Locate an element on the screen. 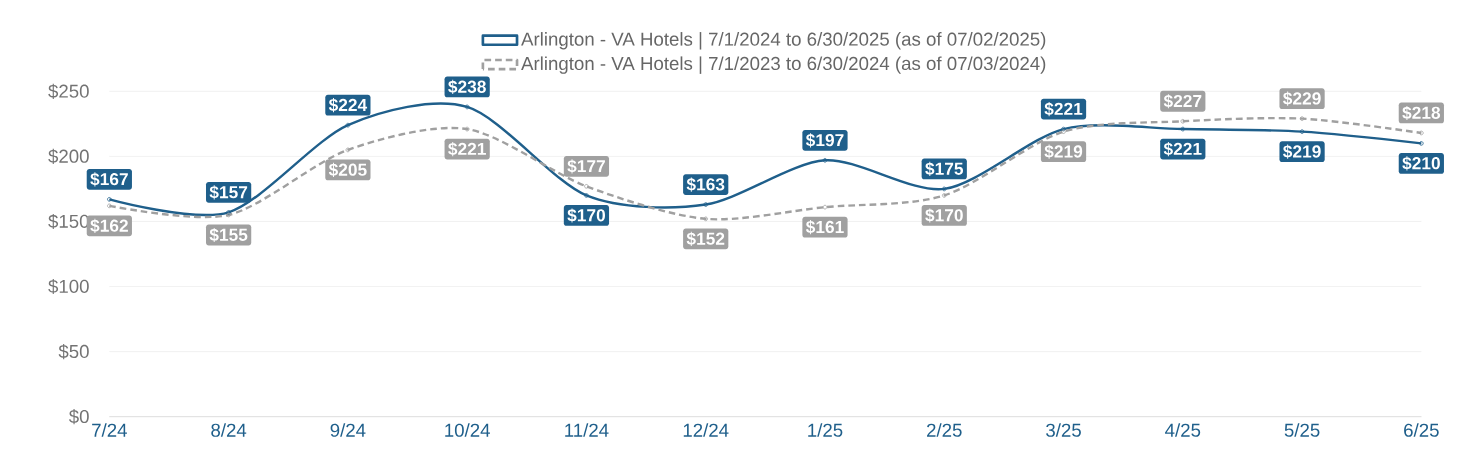  data-label: $177 is located at coordinates (586, 166).